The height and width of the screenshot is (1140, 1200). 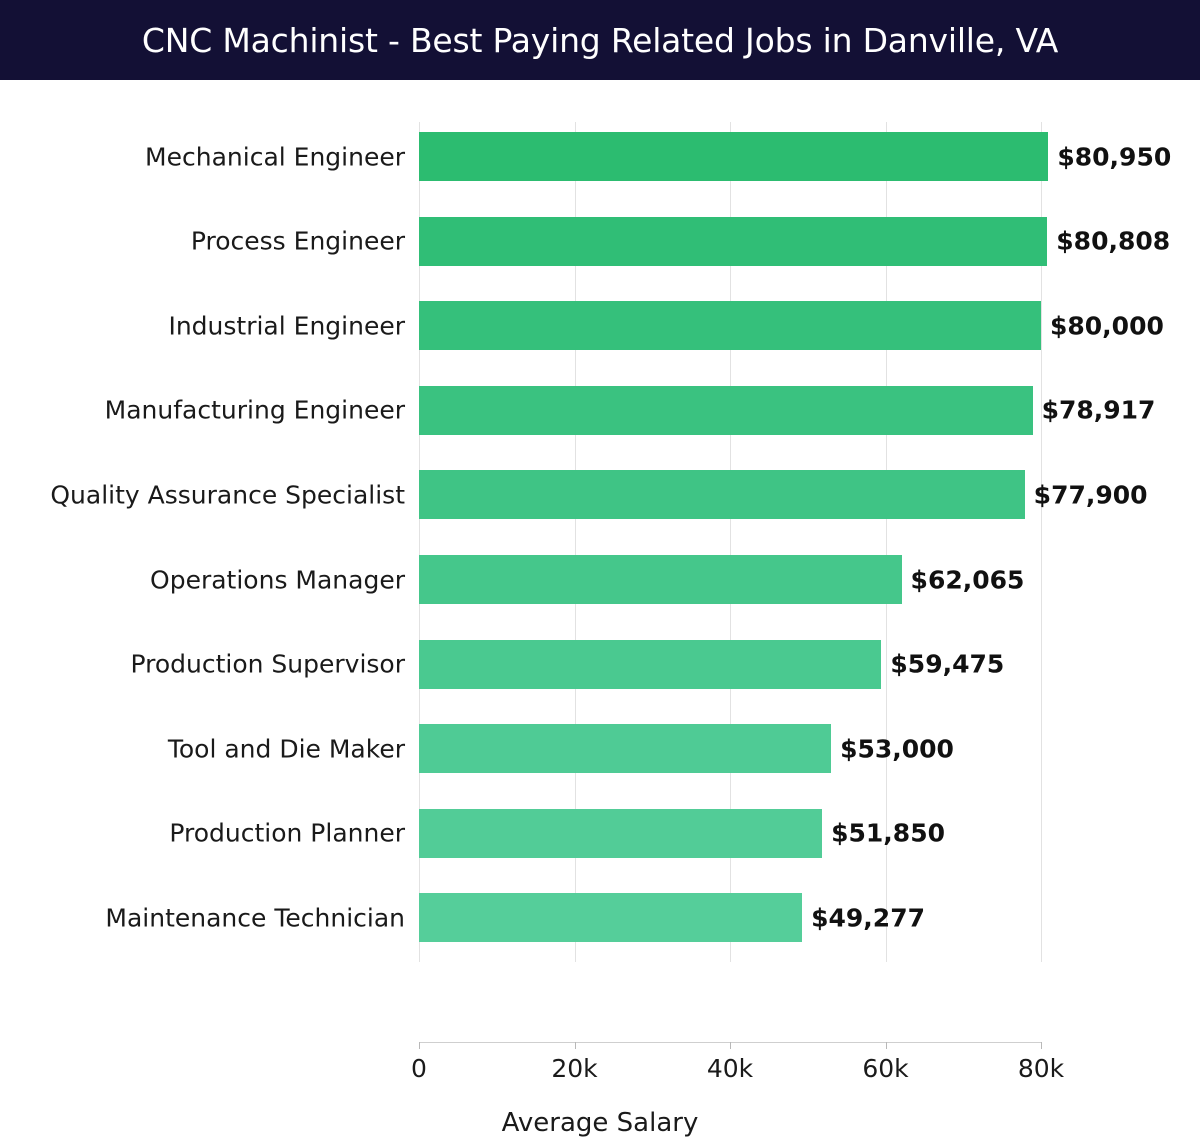 I want to click on x-tick-label: 40k, so click(x=730, y=1068).